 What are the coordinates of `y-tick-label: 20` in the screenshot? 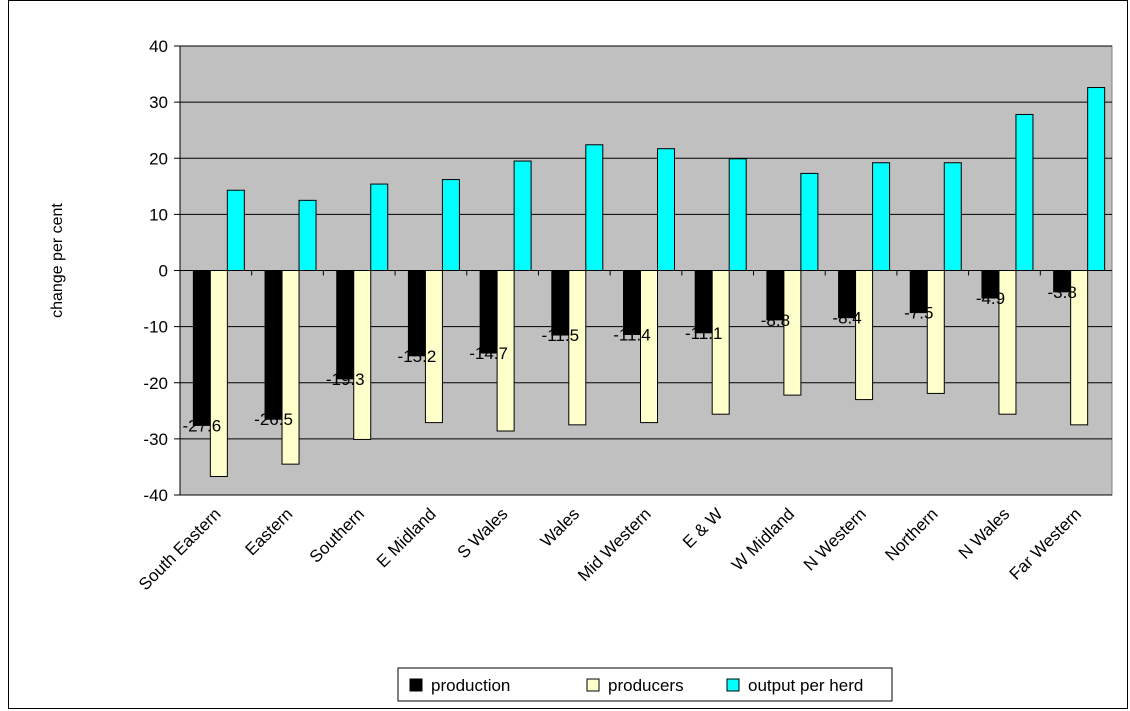 It's located at (158, 158).